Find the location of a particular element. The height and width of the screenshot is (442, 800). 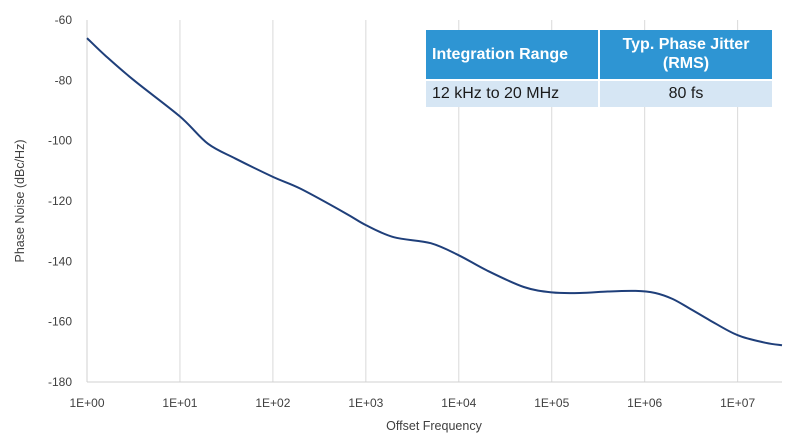

x-axis-title: Offset Frequency is located at coordinates (434, 426).